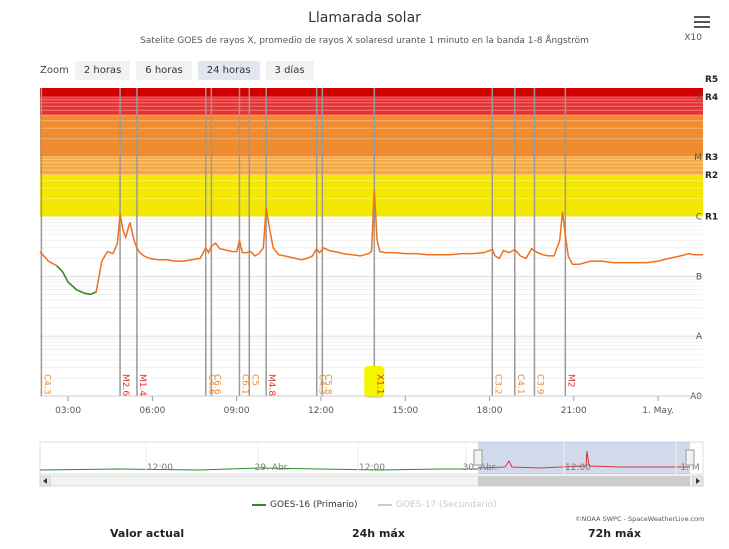 This screenshot has height=549, width=729. What do you see at coordinates (698, 158) in the screenshot?
I see `y-axis-label: M` at bounding box center [698, 158].